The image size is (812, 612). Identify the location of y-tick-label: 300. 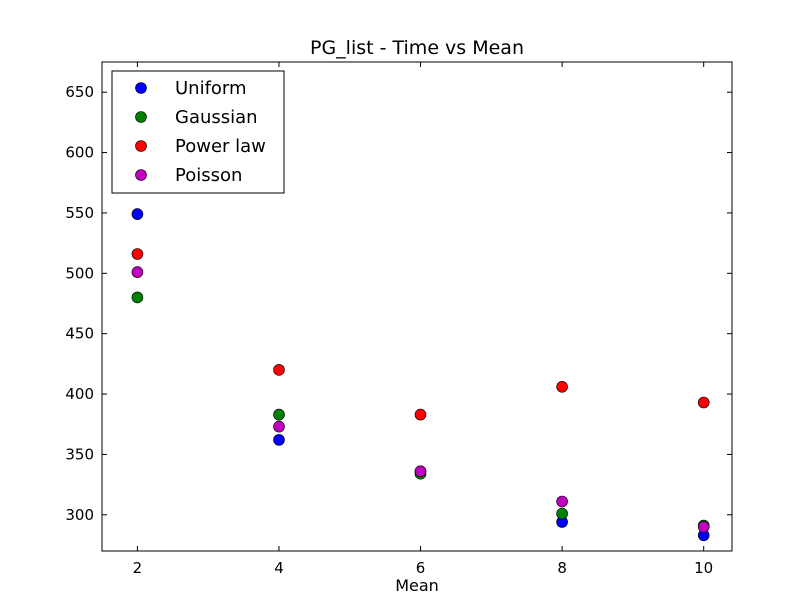
(79, 515).